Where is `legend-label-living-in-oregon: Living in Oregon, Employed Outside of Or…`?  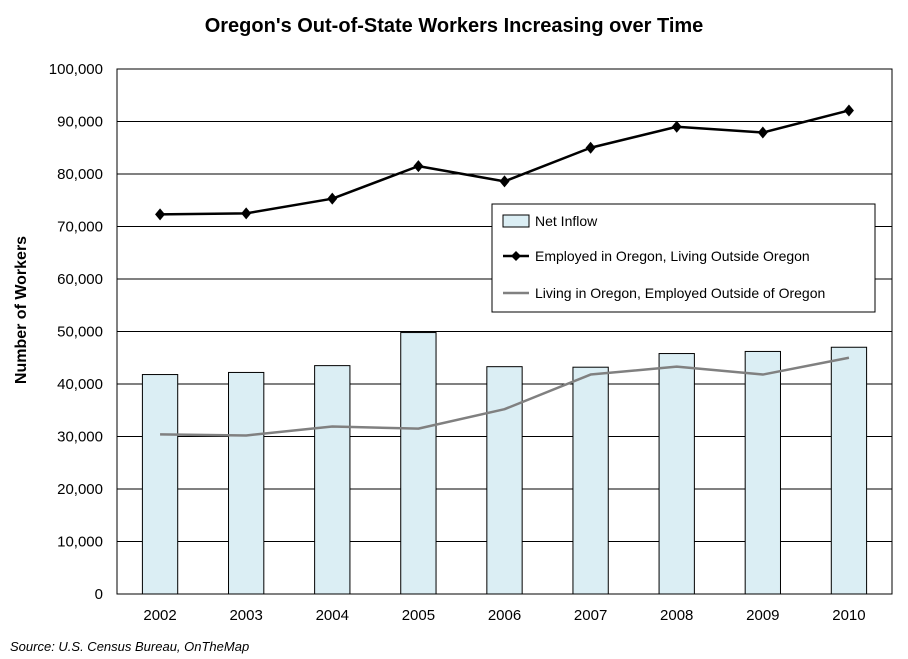
legend-label-living-in-oregon: Living in Oregon, Employed Outside of Or… is located at coordinates (680, 293).